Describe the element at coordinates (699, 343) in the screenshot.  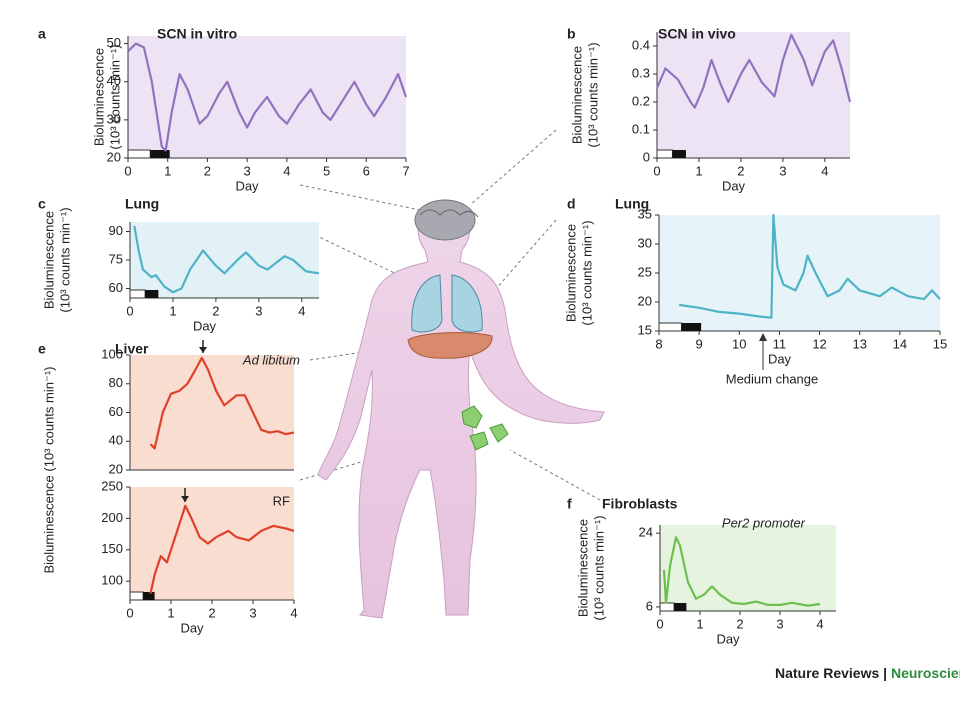
I see `x-tick-label: 9` at that location.